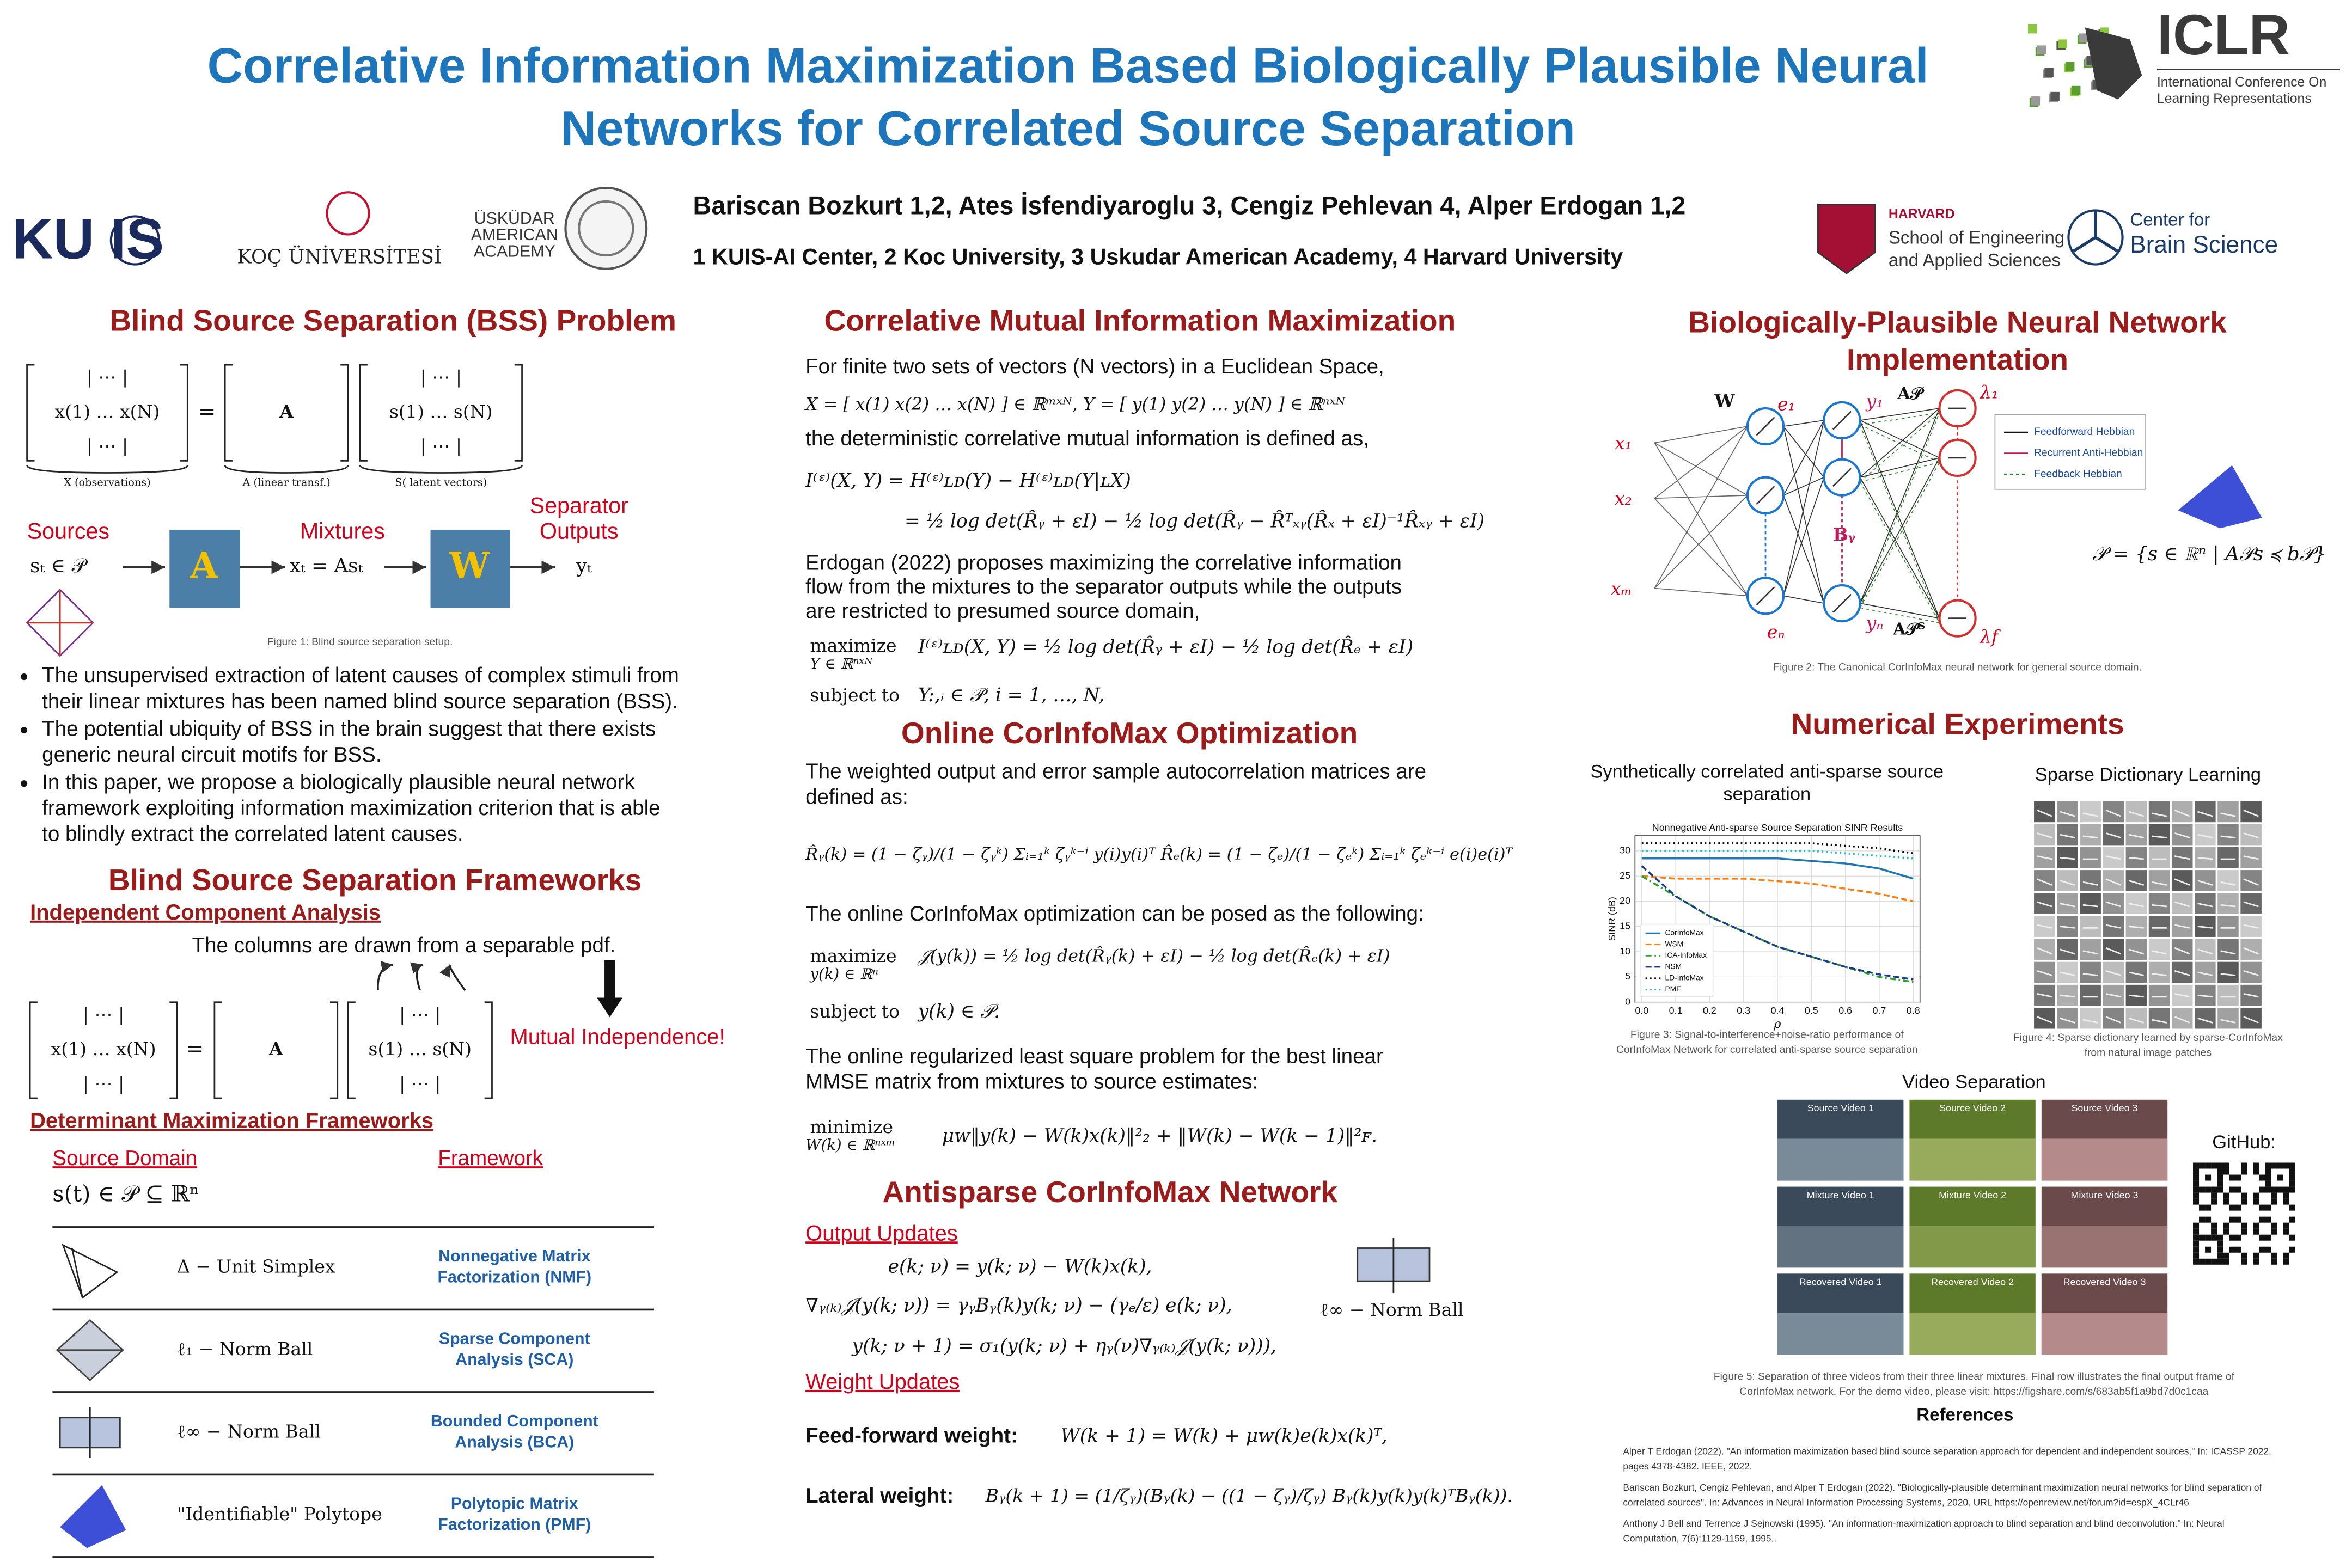  I want to click on neuron-activation, so click(1765, 495).